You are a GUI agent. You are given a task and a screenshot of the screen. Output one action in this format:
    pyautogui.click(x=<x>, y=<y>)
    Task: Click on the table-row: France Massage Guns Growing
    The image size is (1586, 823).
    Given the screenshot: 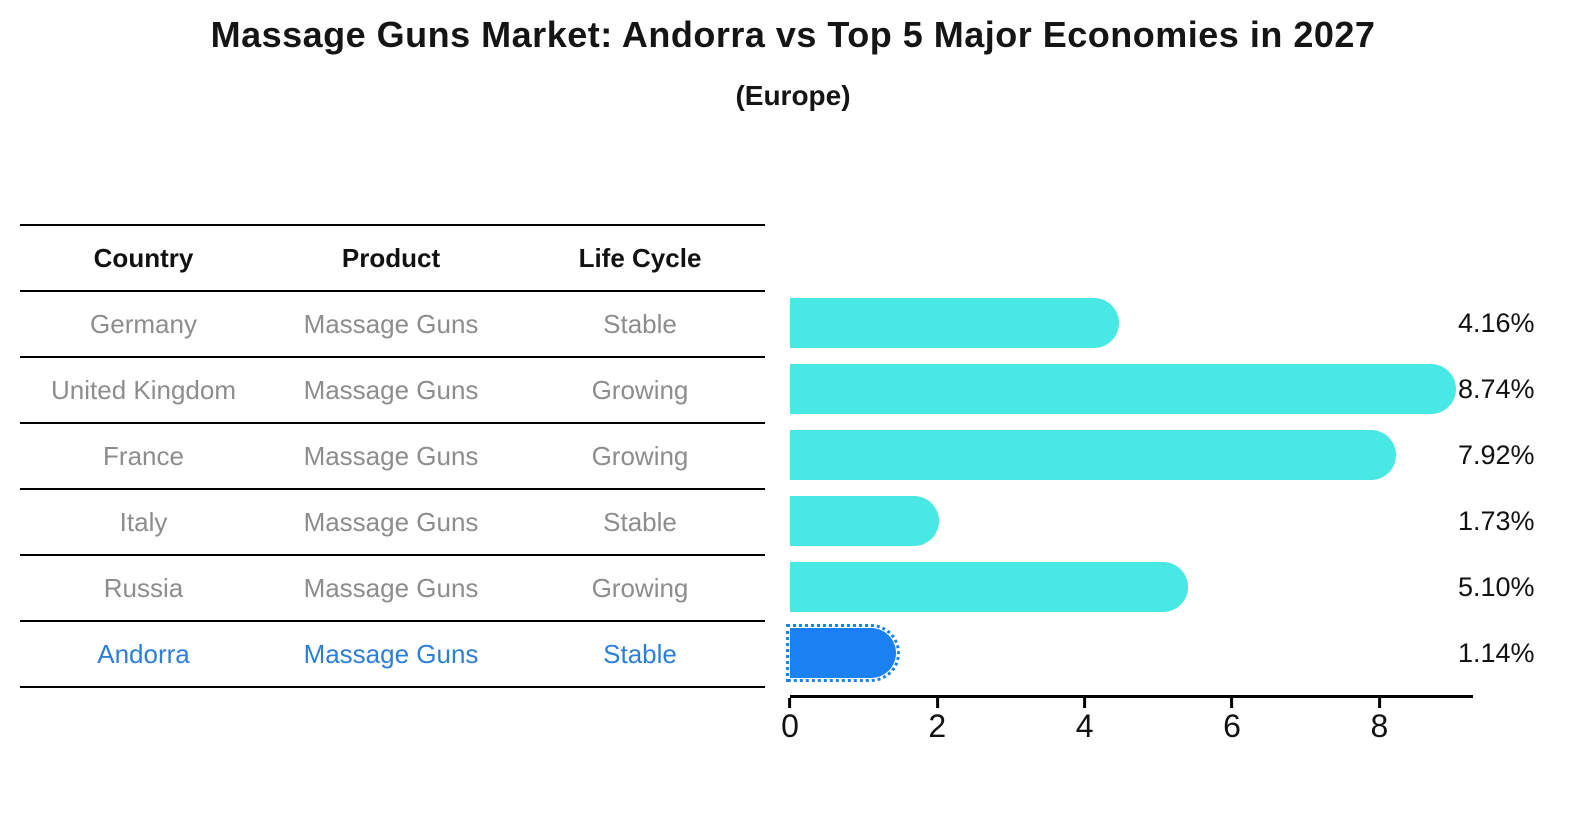 What is the action you would take?
    pyautogui.click(x=392, y=457)
    